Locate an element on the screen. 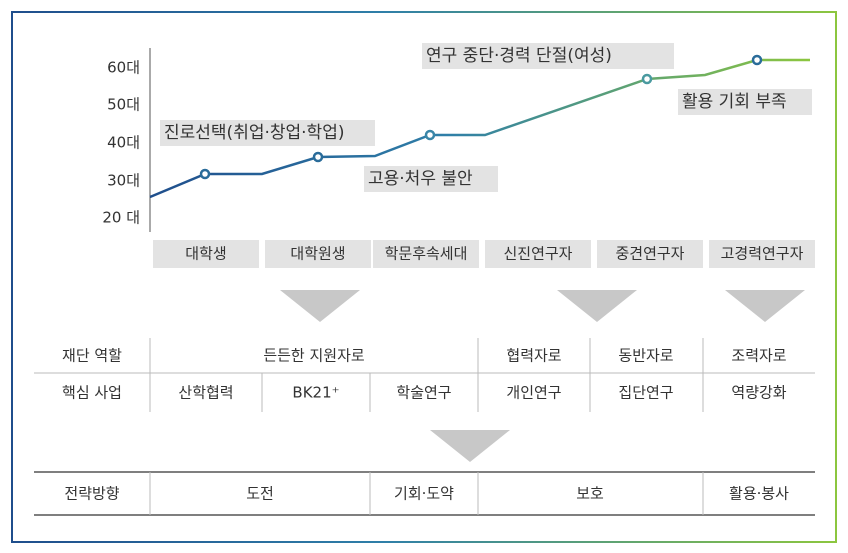 This screenshot has width=848, height=553. cell: 역량강화 is located at coordinates (758, 393).